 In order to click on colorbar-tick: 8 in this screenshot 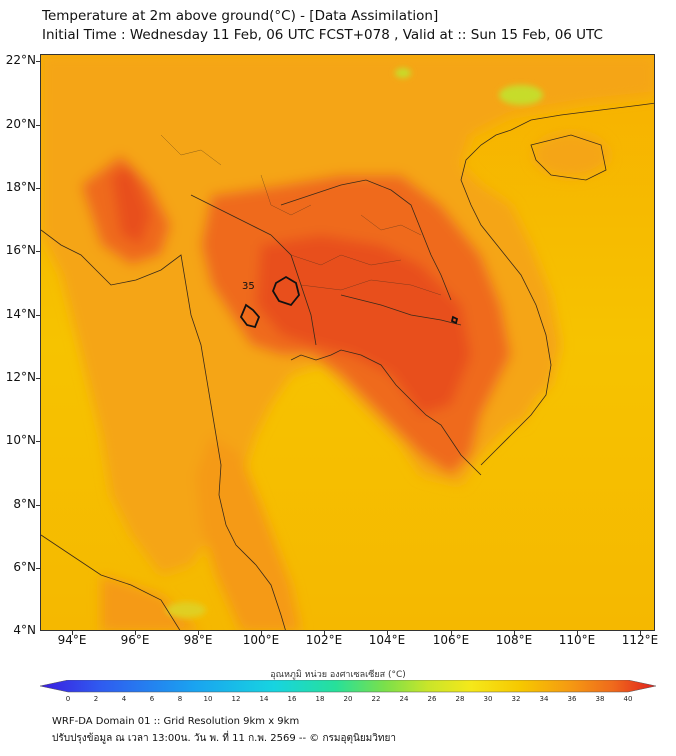, I will do `click(180, 699)`.